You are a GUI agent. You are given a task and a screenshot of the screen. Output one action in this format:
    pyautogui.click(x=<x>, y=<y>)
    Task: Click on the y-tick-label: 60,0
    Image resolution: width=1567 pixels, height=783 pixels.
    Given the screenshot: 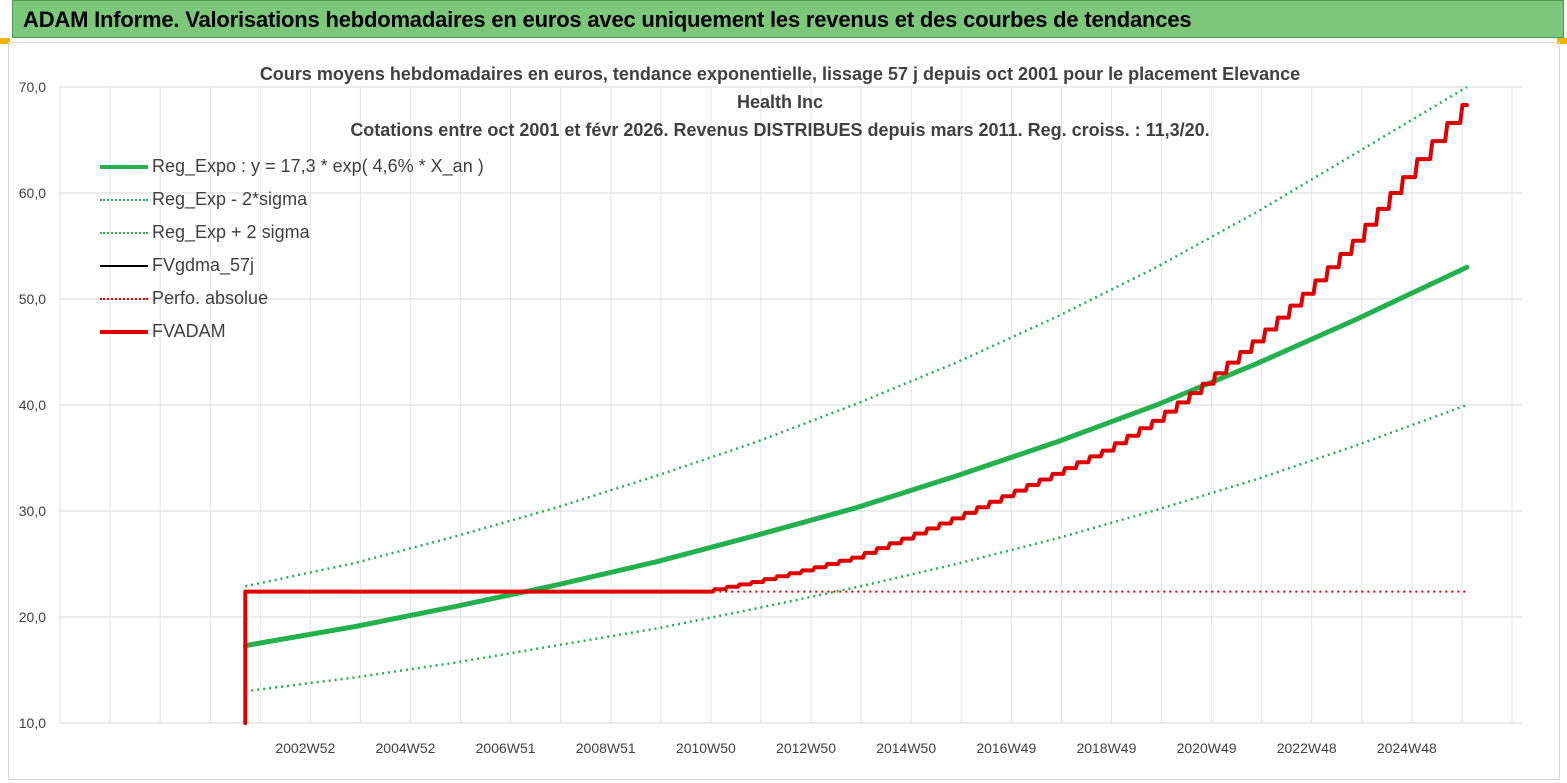 What is the action you would take?
    pyautogui.click(x=32, y=193)
    